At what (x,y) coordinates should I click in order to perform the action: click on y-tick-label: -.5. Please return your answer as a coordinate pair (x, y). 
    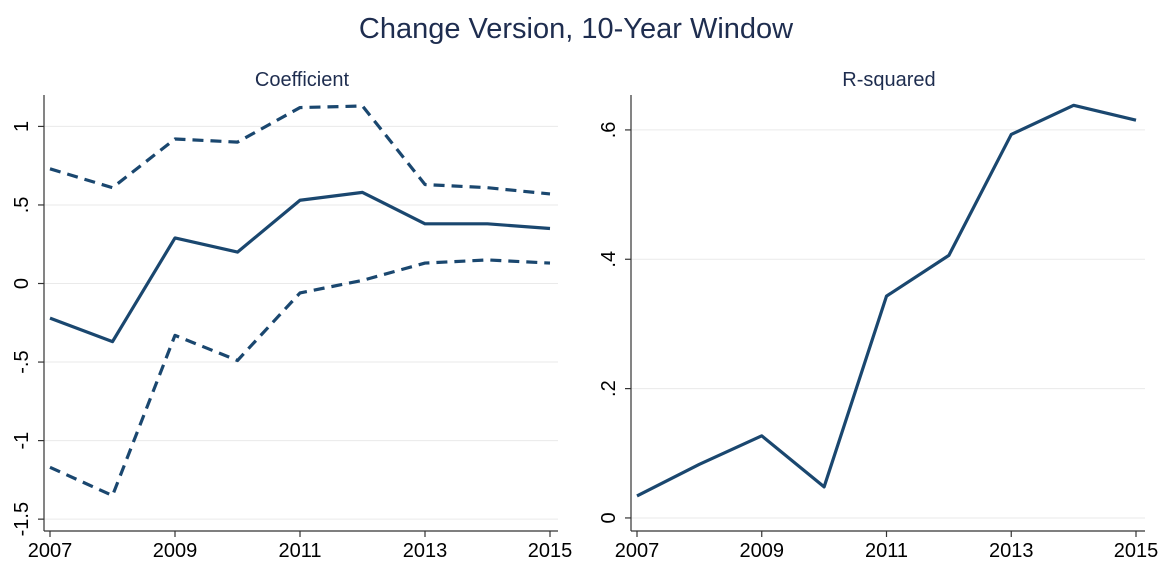
    Looking at the image, I should click on (22, 361).